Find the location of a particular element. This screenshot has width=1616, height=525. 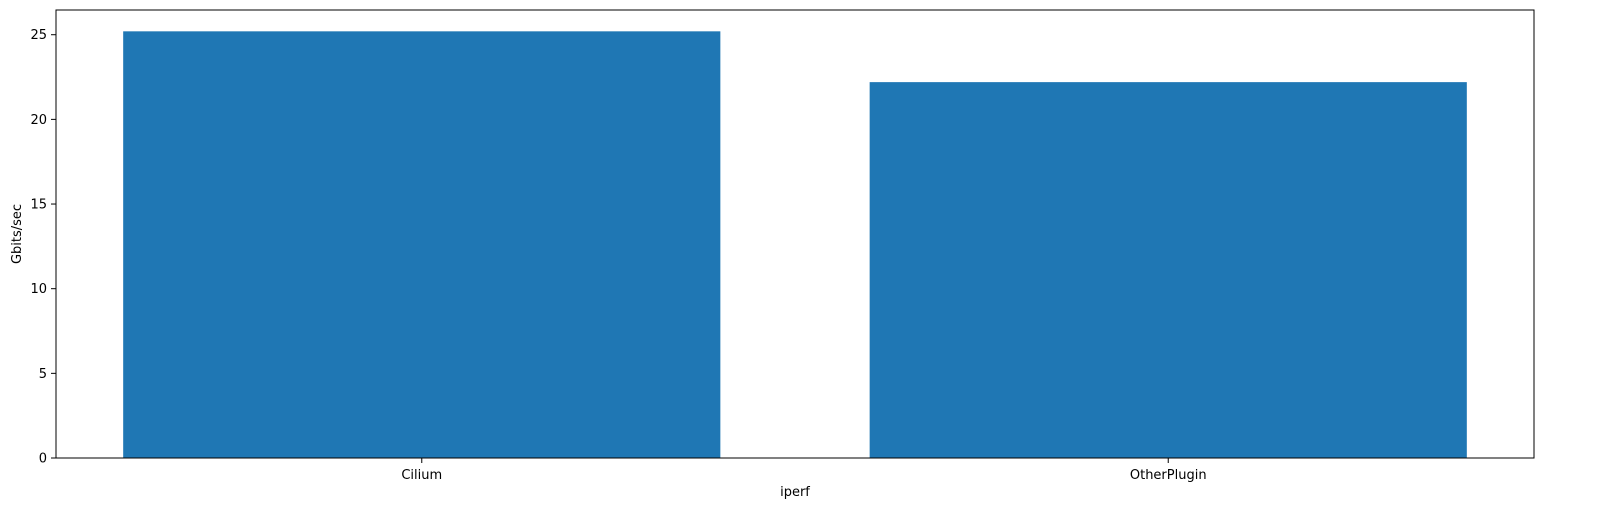

x-tick-label: OtherPlugin is located at coordinates (1168, 475).